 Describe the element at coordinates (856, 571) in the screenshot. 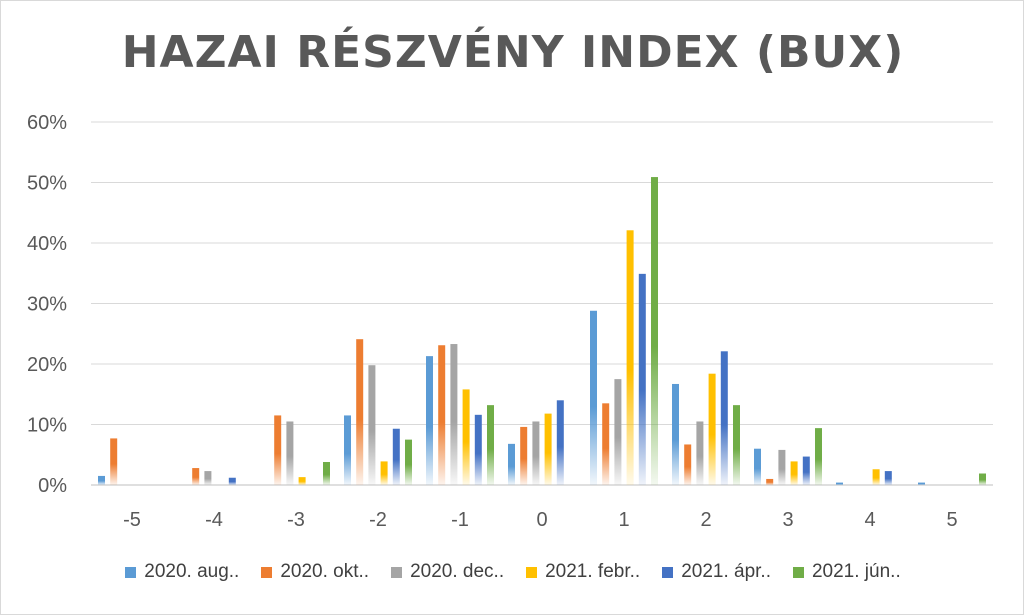

I see `legend-label: 2021. jún..` at that location.